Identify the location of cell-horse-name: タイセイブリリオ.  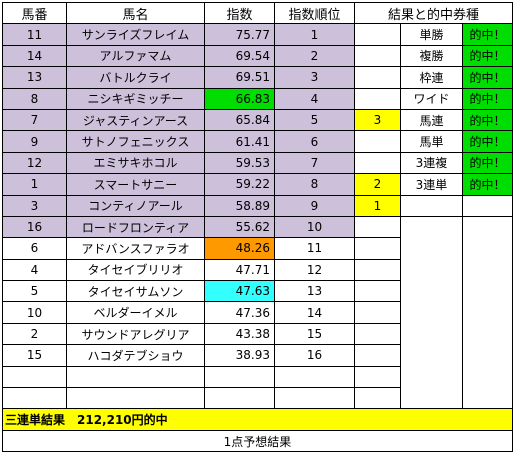
(135, 270).